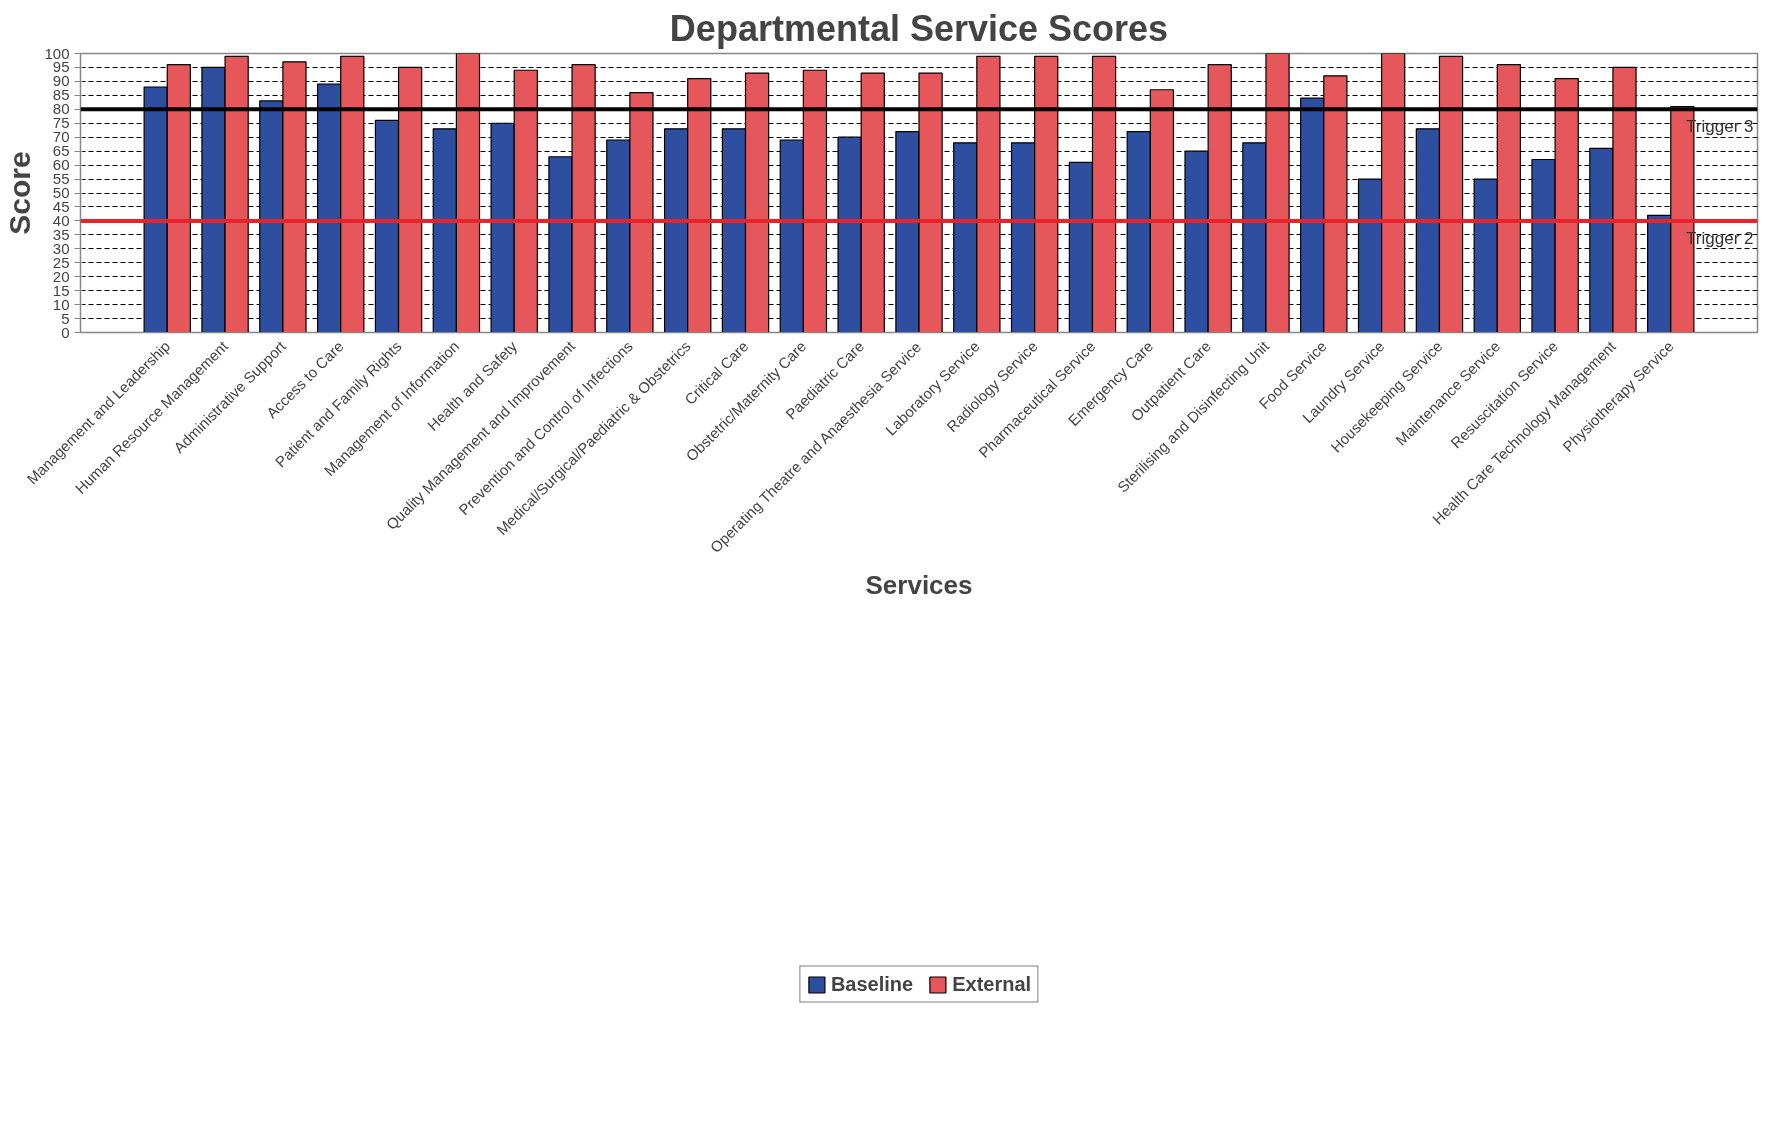  Describe the element at coordinates (992, 984) in the screenshot. I see `legend-label: External` at that location.